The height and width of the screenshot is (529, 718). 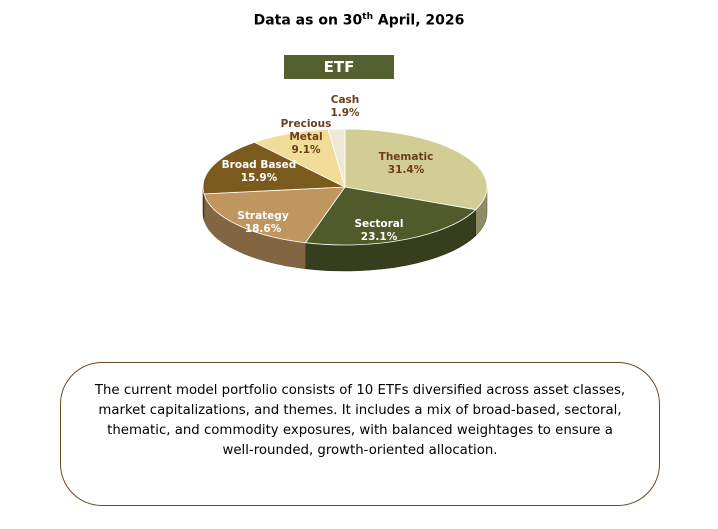 I want to click on data-date: Data as on 30th April, 2026, so click(x=359, y=20).